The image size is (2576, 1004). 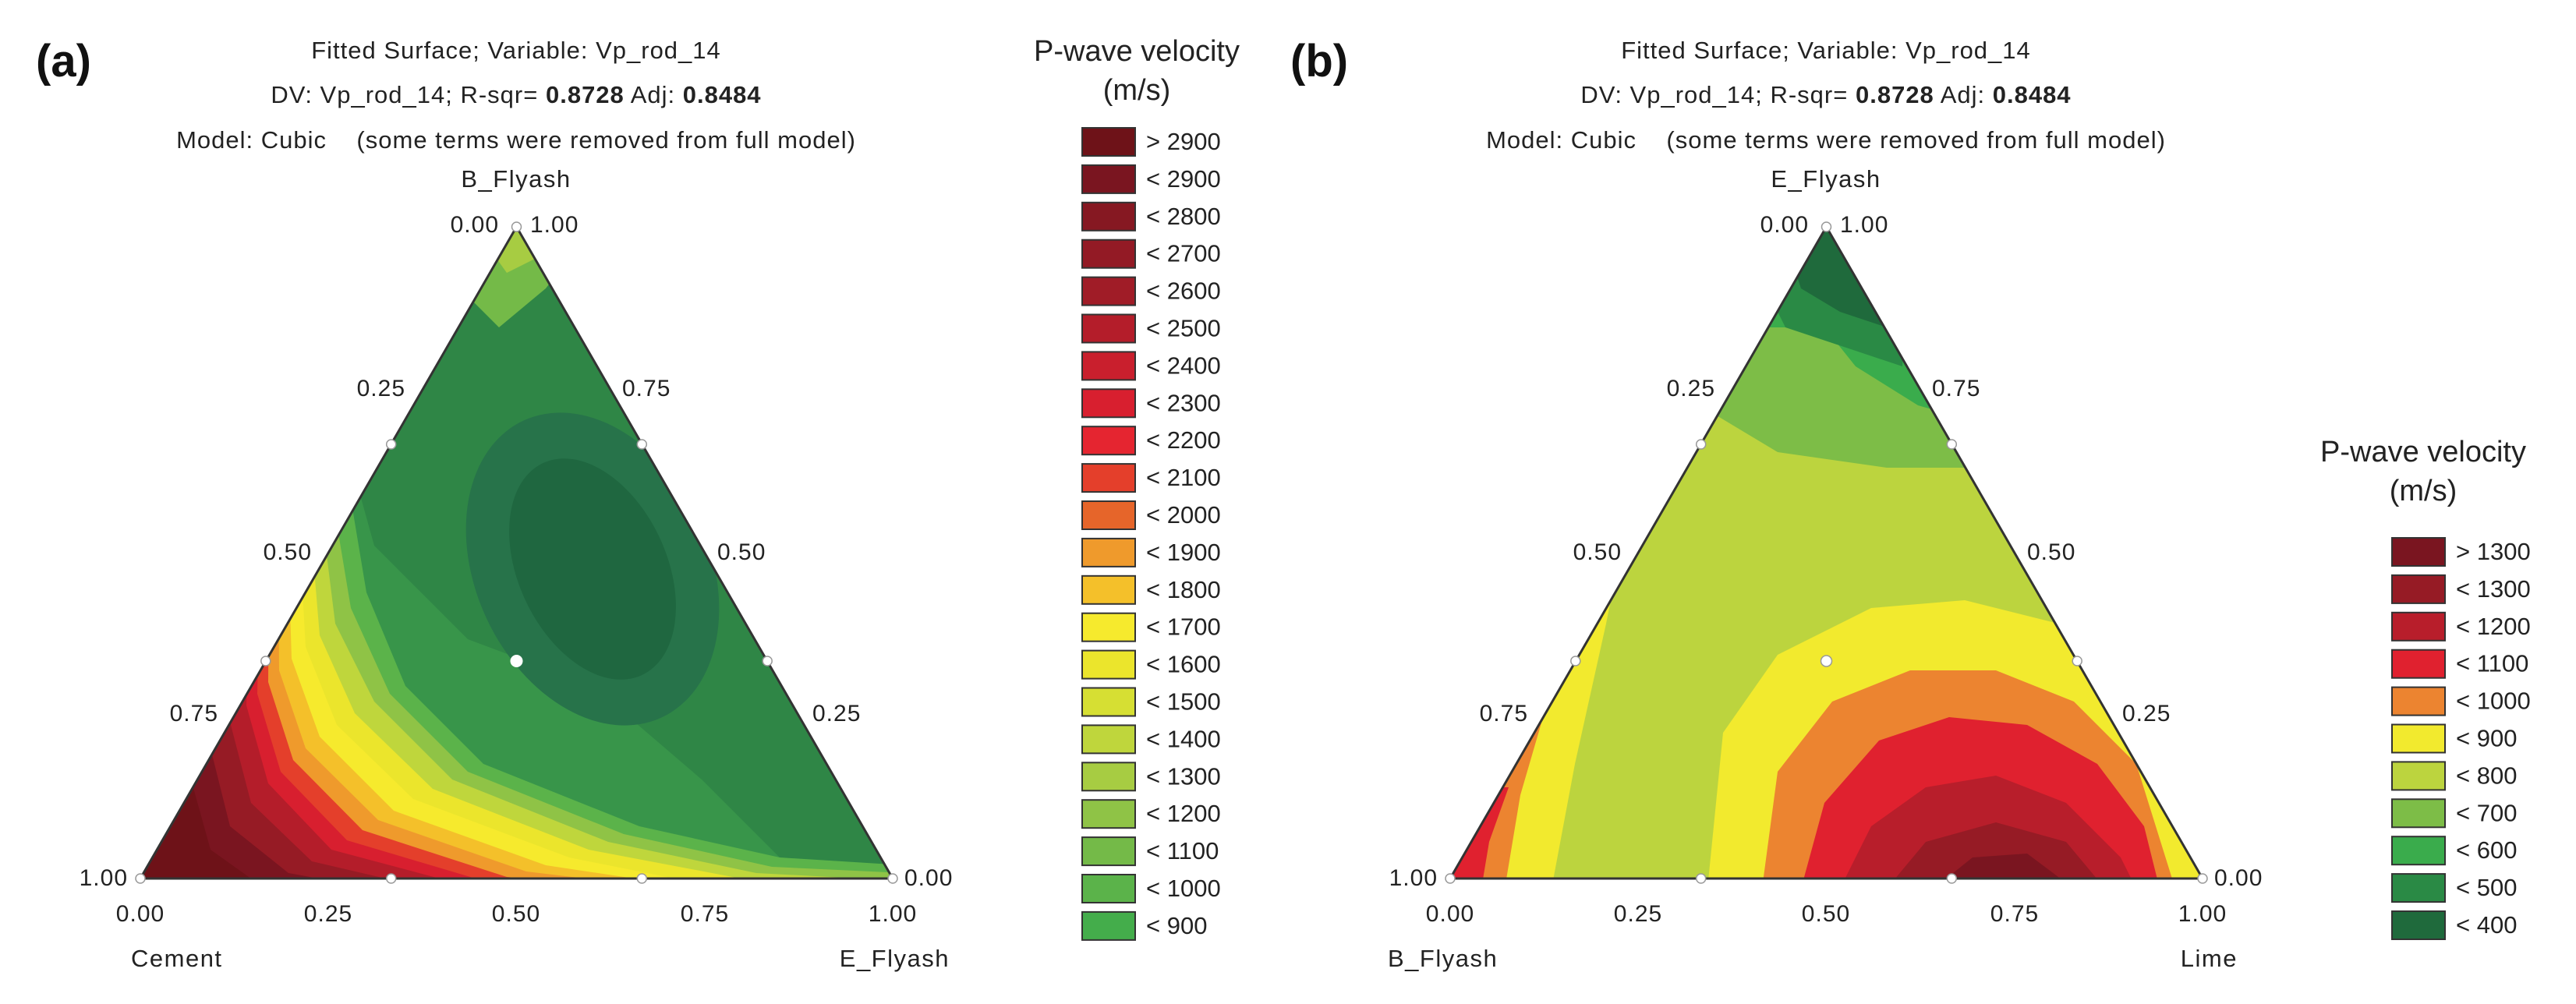 What do you see at coordinates (657, 94) in the screenshot?
I see `panel-a-adj-label: Adj:` at bounding box center [657, 94].